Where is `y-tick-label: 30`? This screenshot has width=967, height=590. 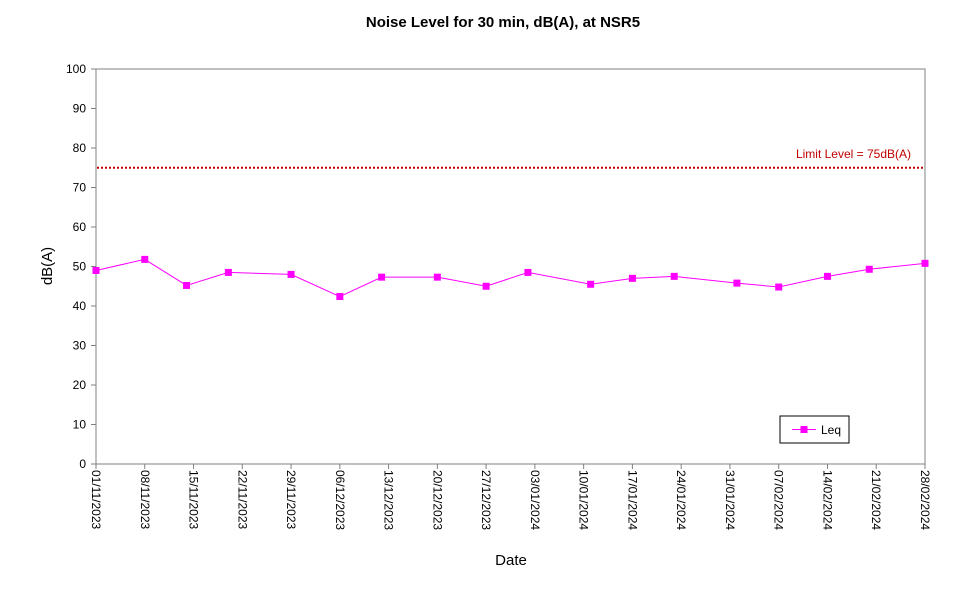 y-tick-label: 30 is located at coordinates (80, 346).